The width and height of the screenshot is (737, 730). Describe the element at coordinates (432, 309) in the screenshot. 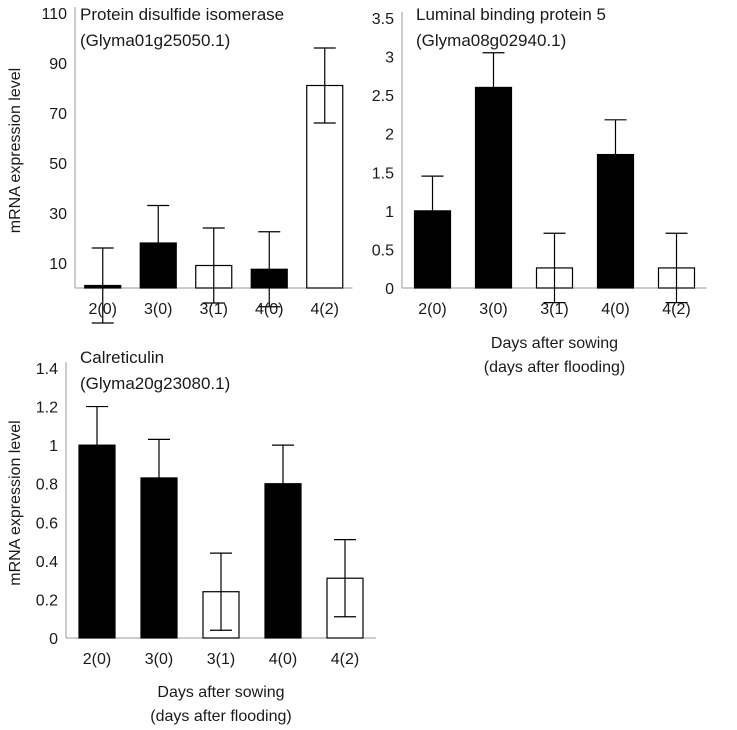

I see `lbp-xtick-label: 2(0)` at that location.